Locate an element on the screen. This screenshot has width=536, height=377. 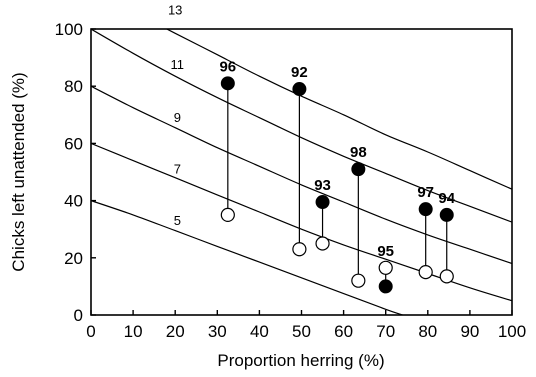
x-tick-label: 100 is located at coordinates (512, 331).